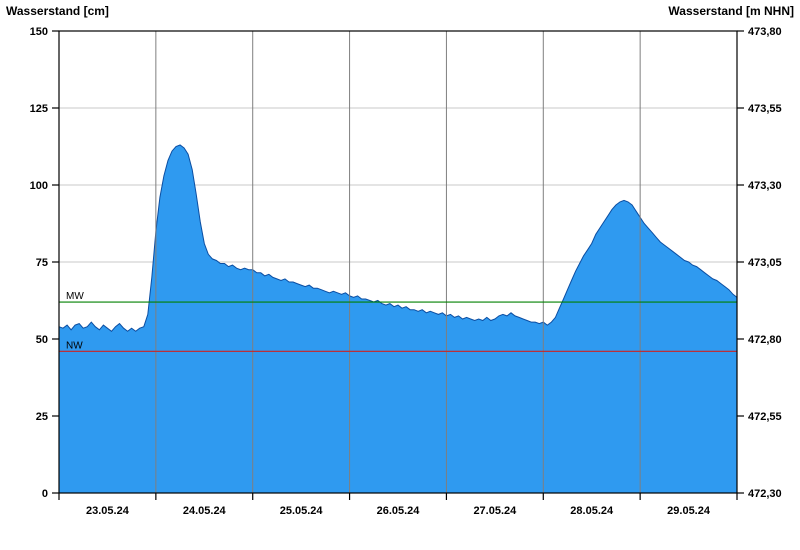 The width and height of the screenshot is (800, 550). Describe the element at coordinates (42, 340) in the screenshot. I see `left-tick-label: 50` at that location.